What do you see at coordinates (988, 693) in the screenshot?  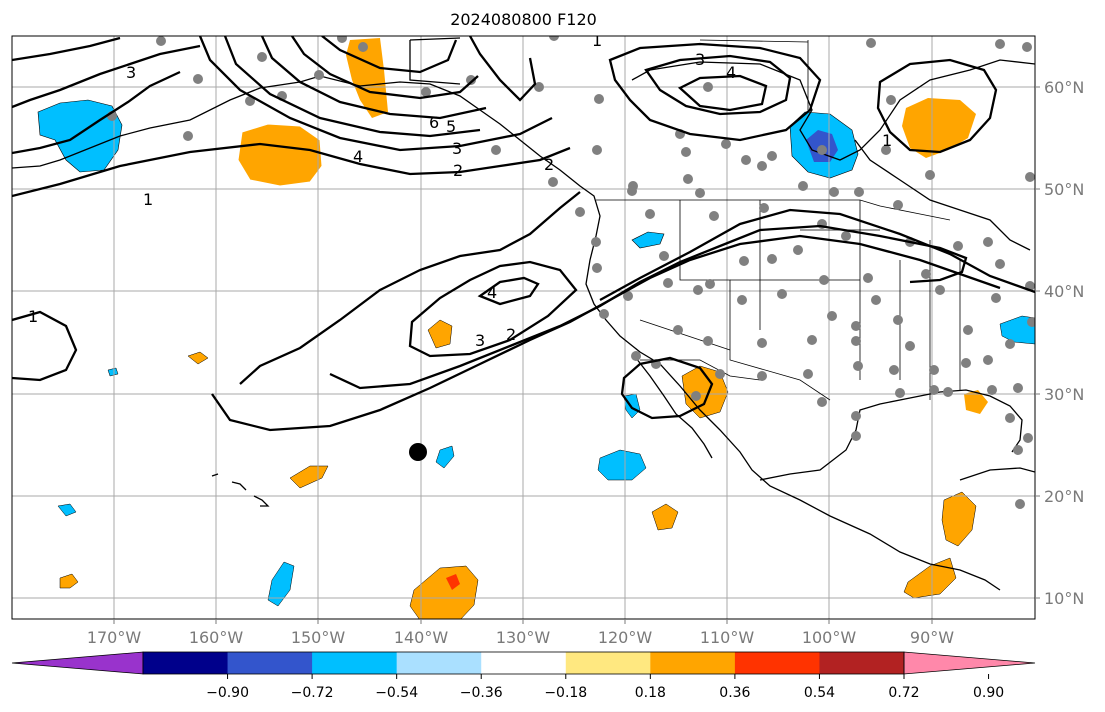 I see `colorbar-tick-label: 0.90` at bounding box center [988, 693].